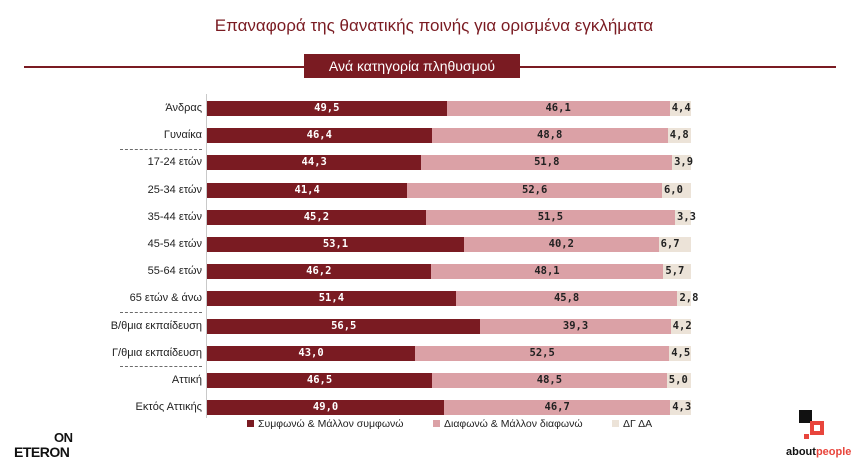 Image resolution: width=868 pixels, height=463 pixels. I want to click on bar-value-label: 4,5, so click(681, 352).